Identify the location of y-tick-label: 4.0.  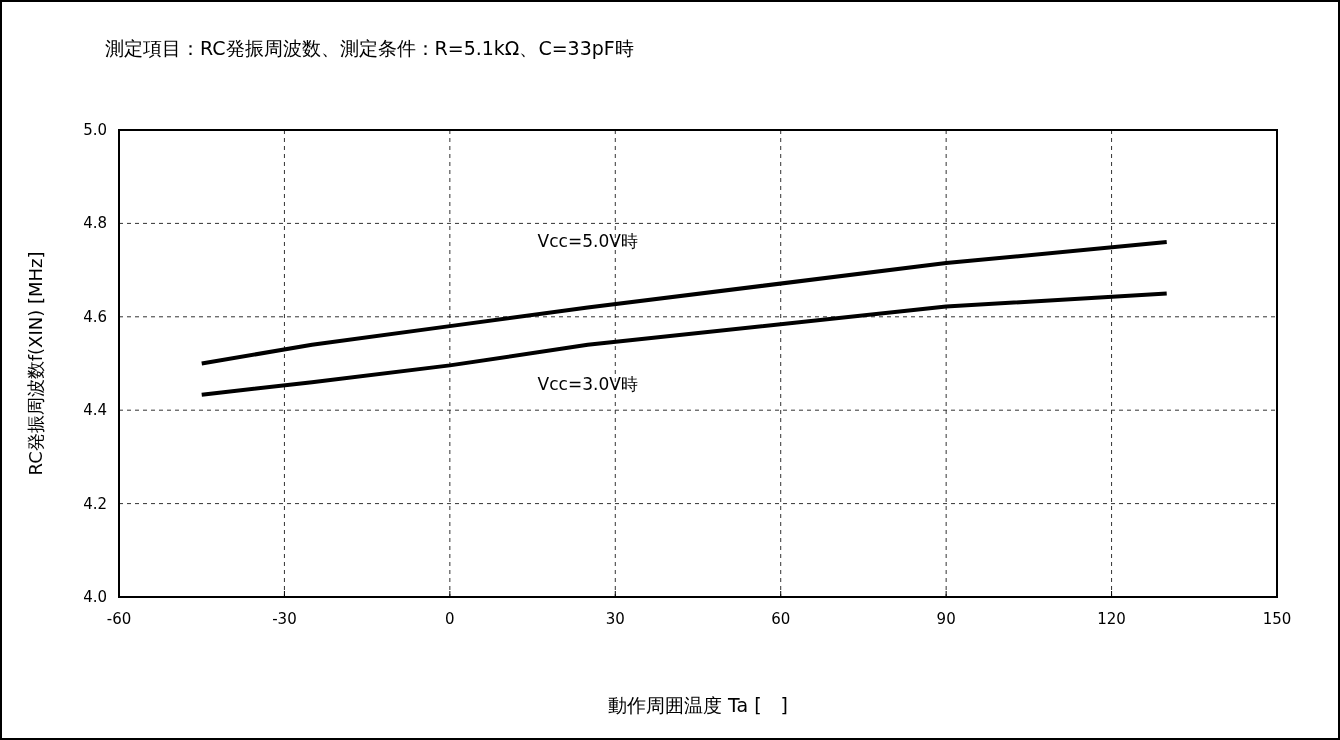
(95, 597).